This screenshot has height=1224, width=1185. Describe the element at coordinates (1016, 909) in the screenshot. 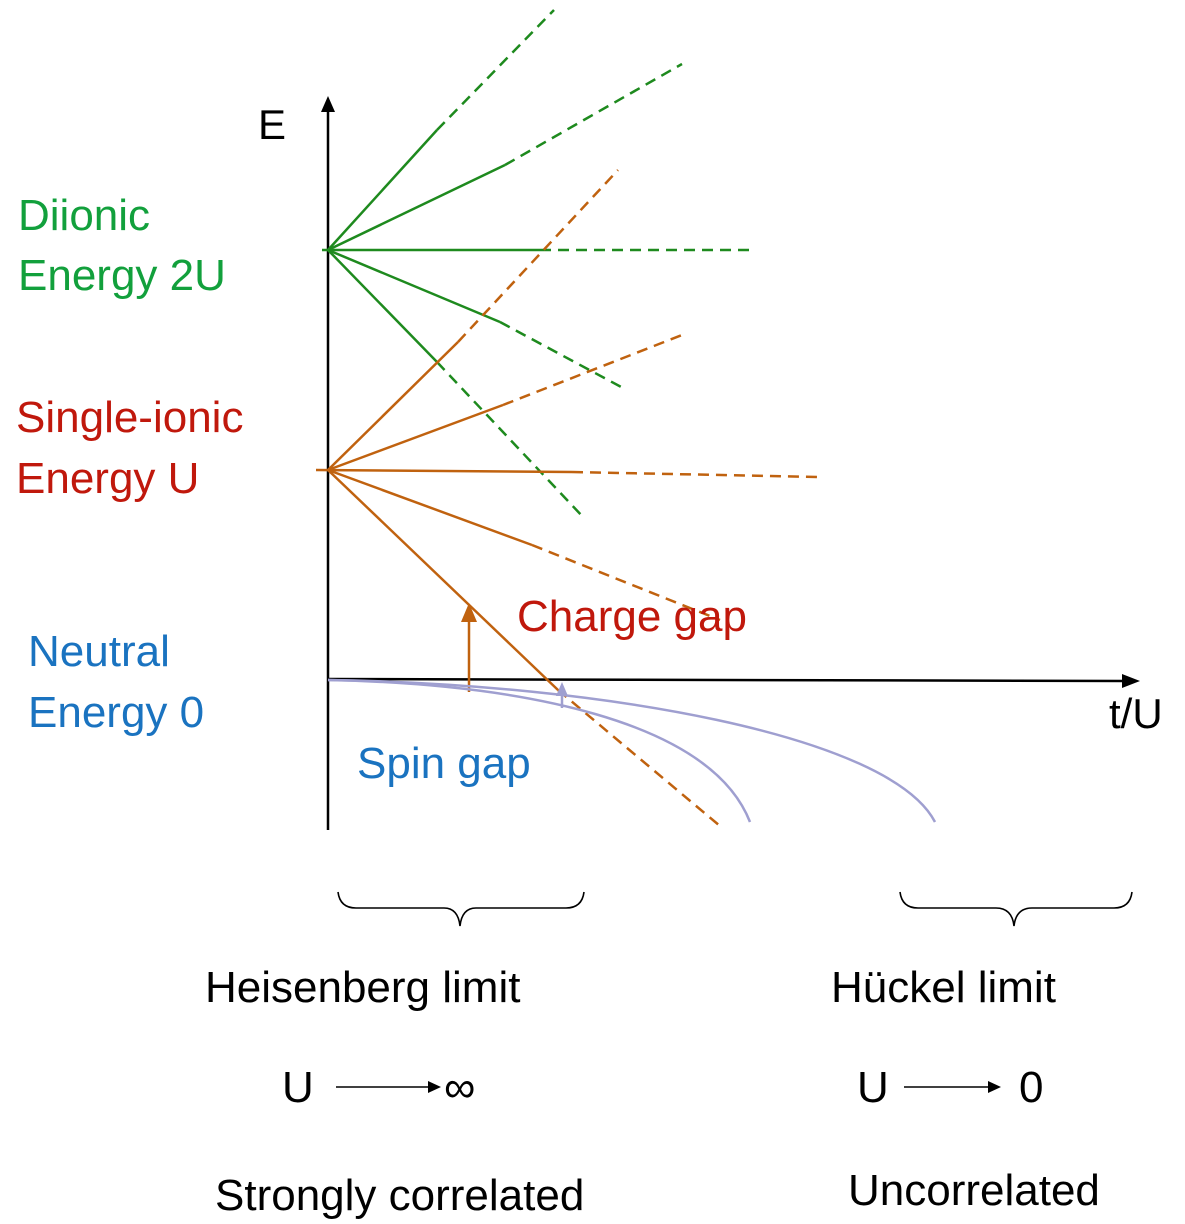

I see `huckel-brace` at that location.